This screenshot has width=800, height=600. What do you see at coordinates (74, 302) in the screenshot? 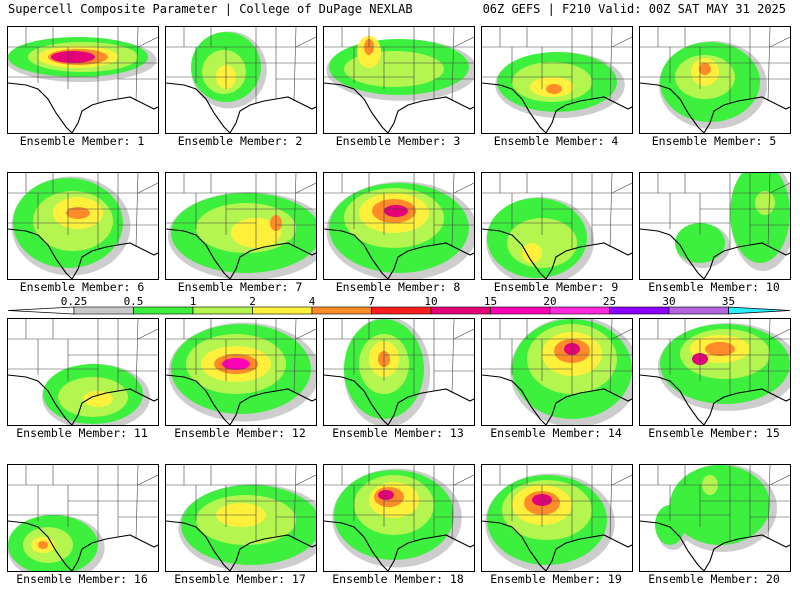
I see `colorbar-tick-label: 0.25` at bounding box center [74, 302].